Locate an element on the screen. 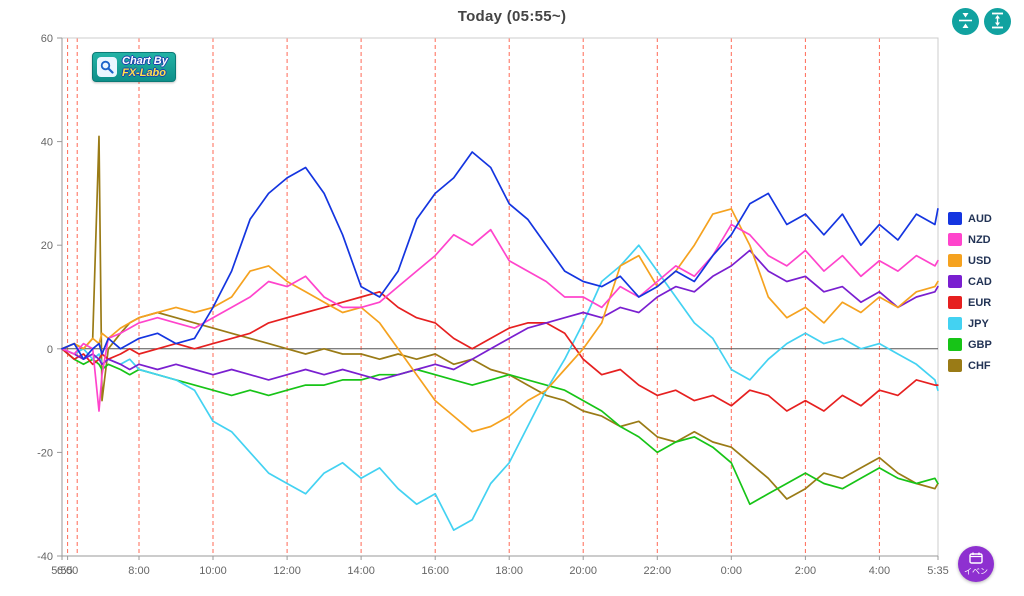  legend-label: CAD is located at coordinates (980, 281).